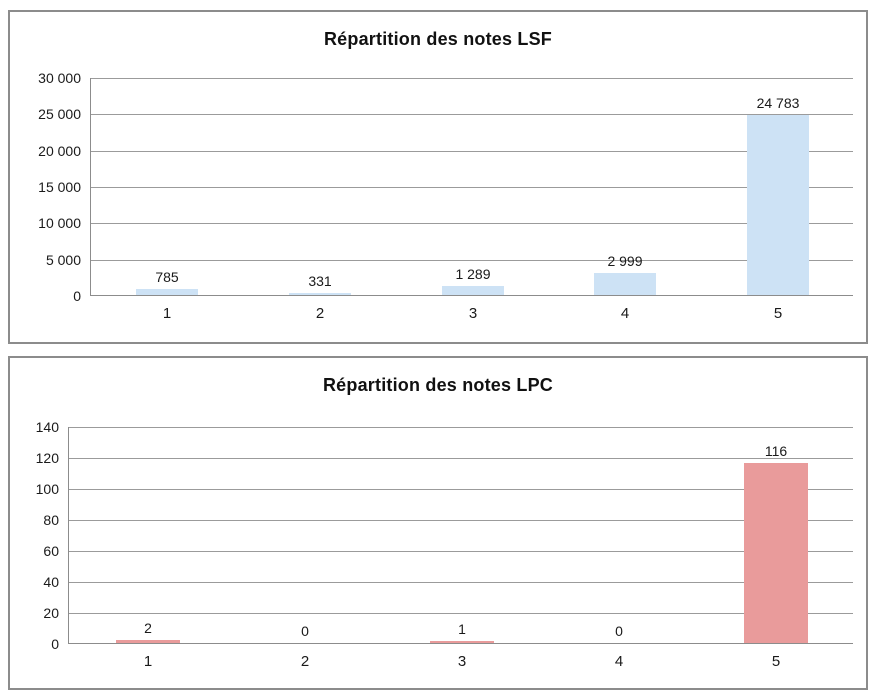 The width and height of the screenshot is (877, 699). Describe the element at coordinates (776, 451) in the screenshot. I see `value-label-category-5: 116` at that location.